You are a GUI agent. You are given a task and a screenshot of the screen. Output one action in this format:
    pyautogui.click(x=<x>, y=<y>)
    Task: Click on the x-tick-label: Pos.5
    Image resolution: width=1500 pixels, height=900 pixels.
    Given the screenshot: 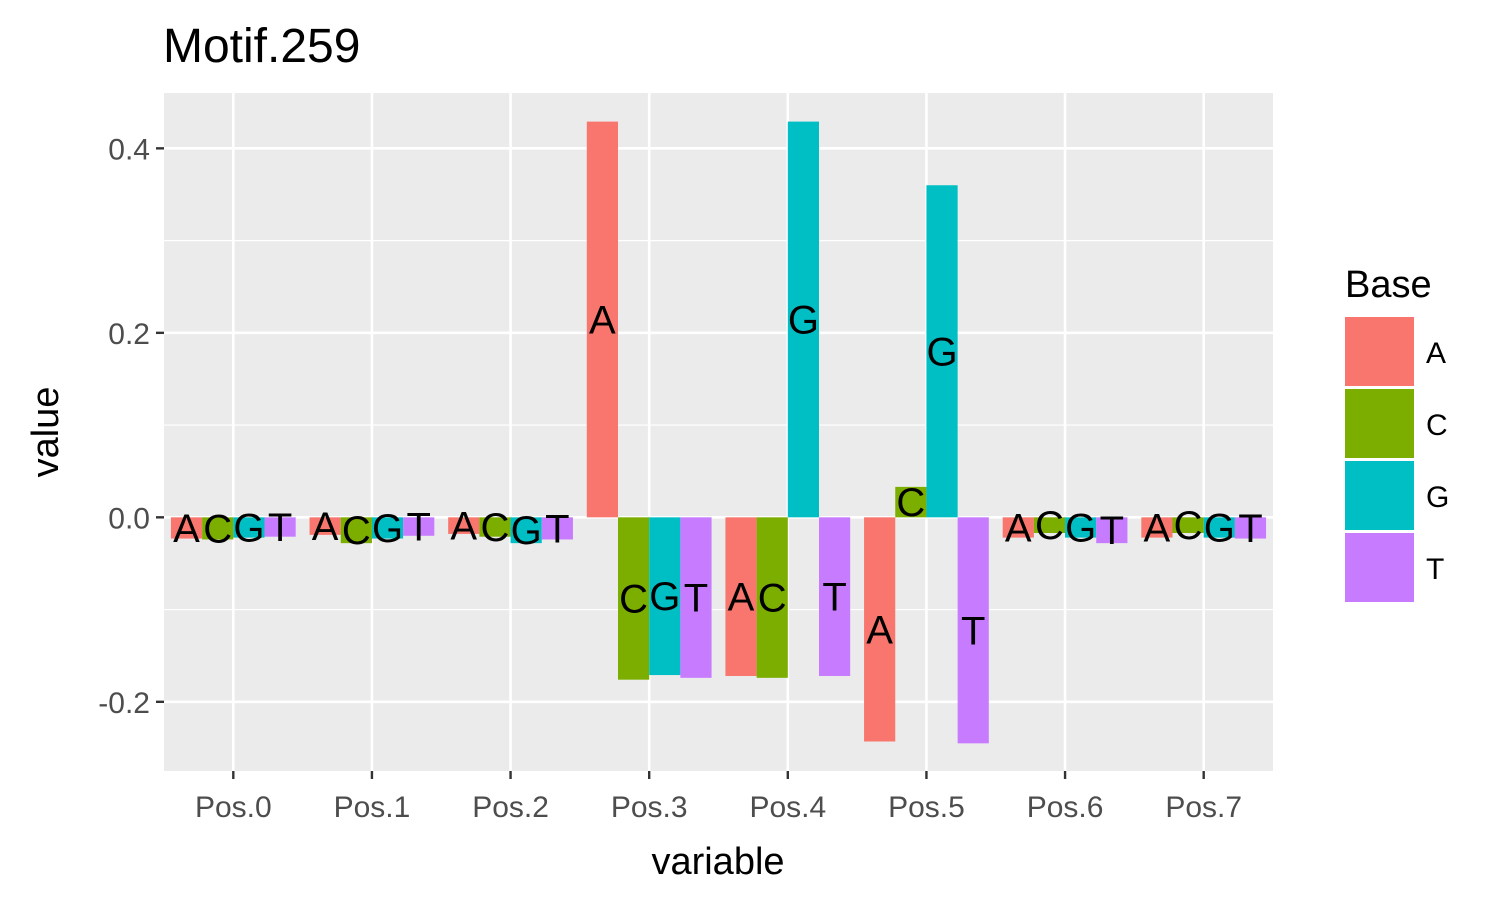 What is the action you would take?
    pyautogui.click(x=926, y=807)
    